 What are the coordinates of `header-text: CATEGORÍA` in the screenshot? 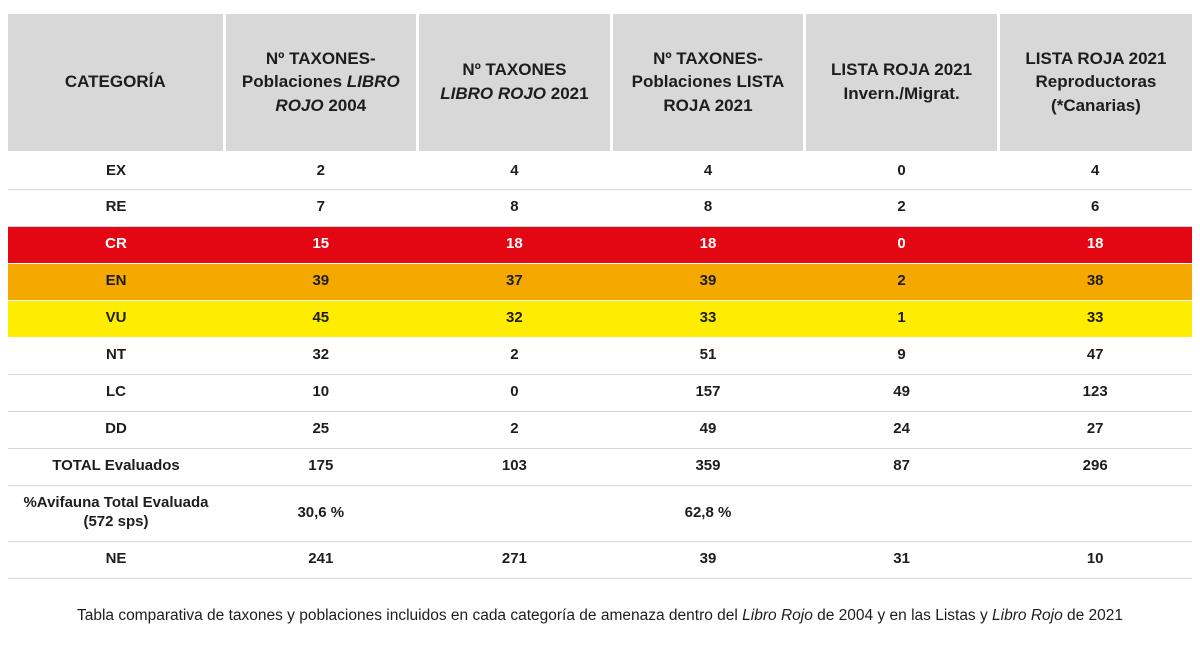 It's located at (115, 82).